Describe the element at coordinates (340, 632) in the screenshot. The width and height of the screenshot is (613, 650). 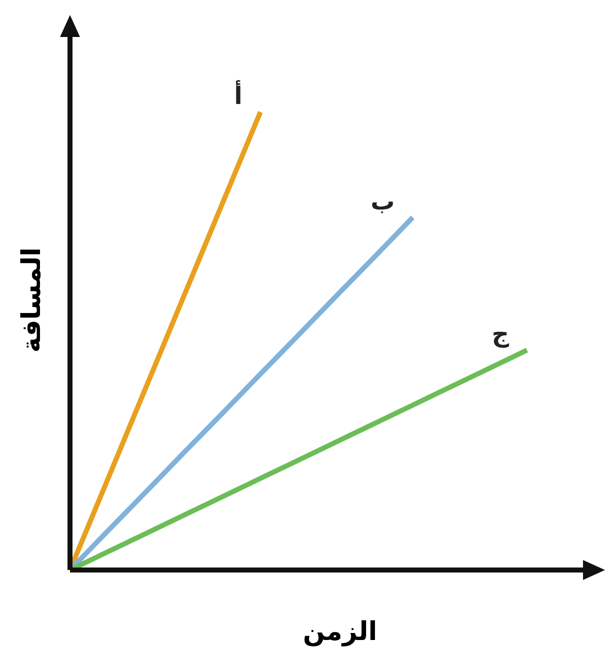
I see `x-axis-title: الزمن` at that location.